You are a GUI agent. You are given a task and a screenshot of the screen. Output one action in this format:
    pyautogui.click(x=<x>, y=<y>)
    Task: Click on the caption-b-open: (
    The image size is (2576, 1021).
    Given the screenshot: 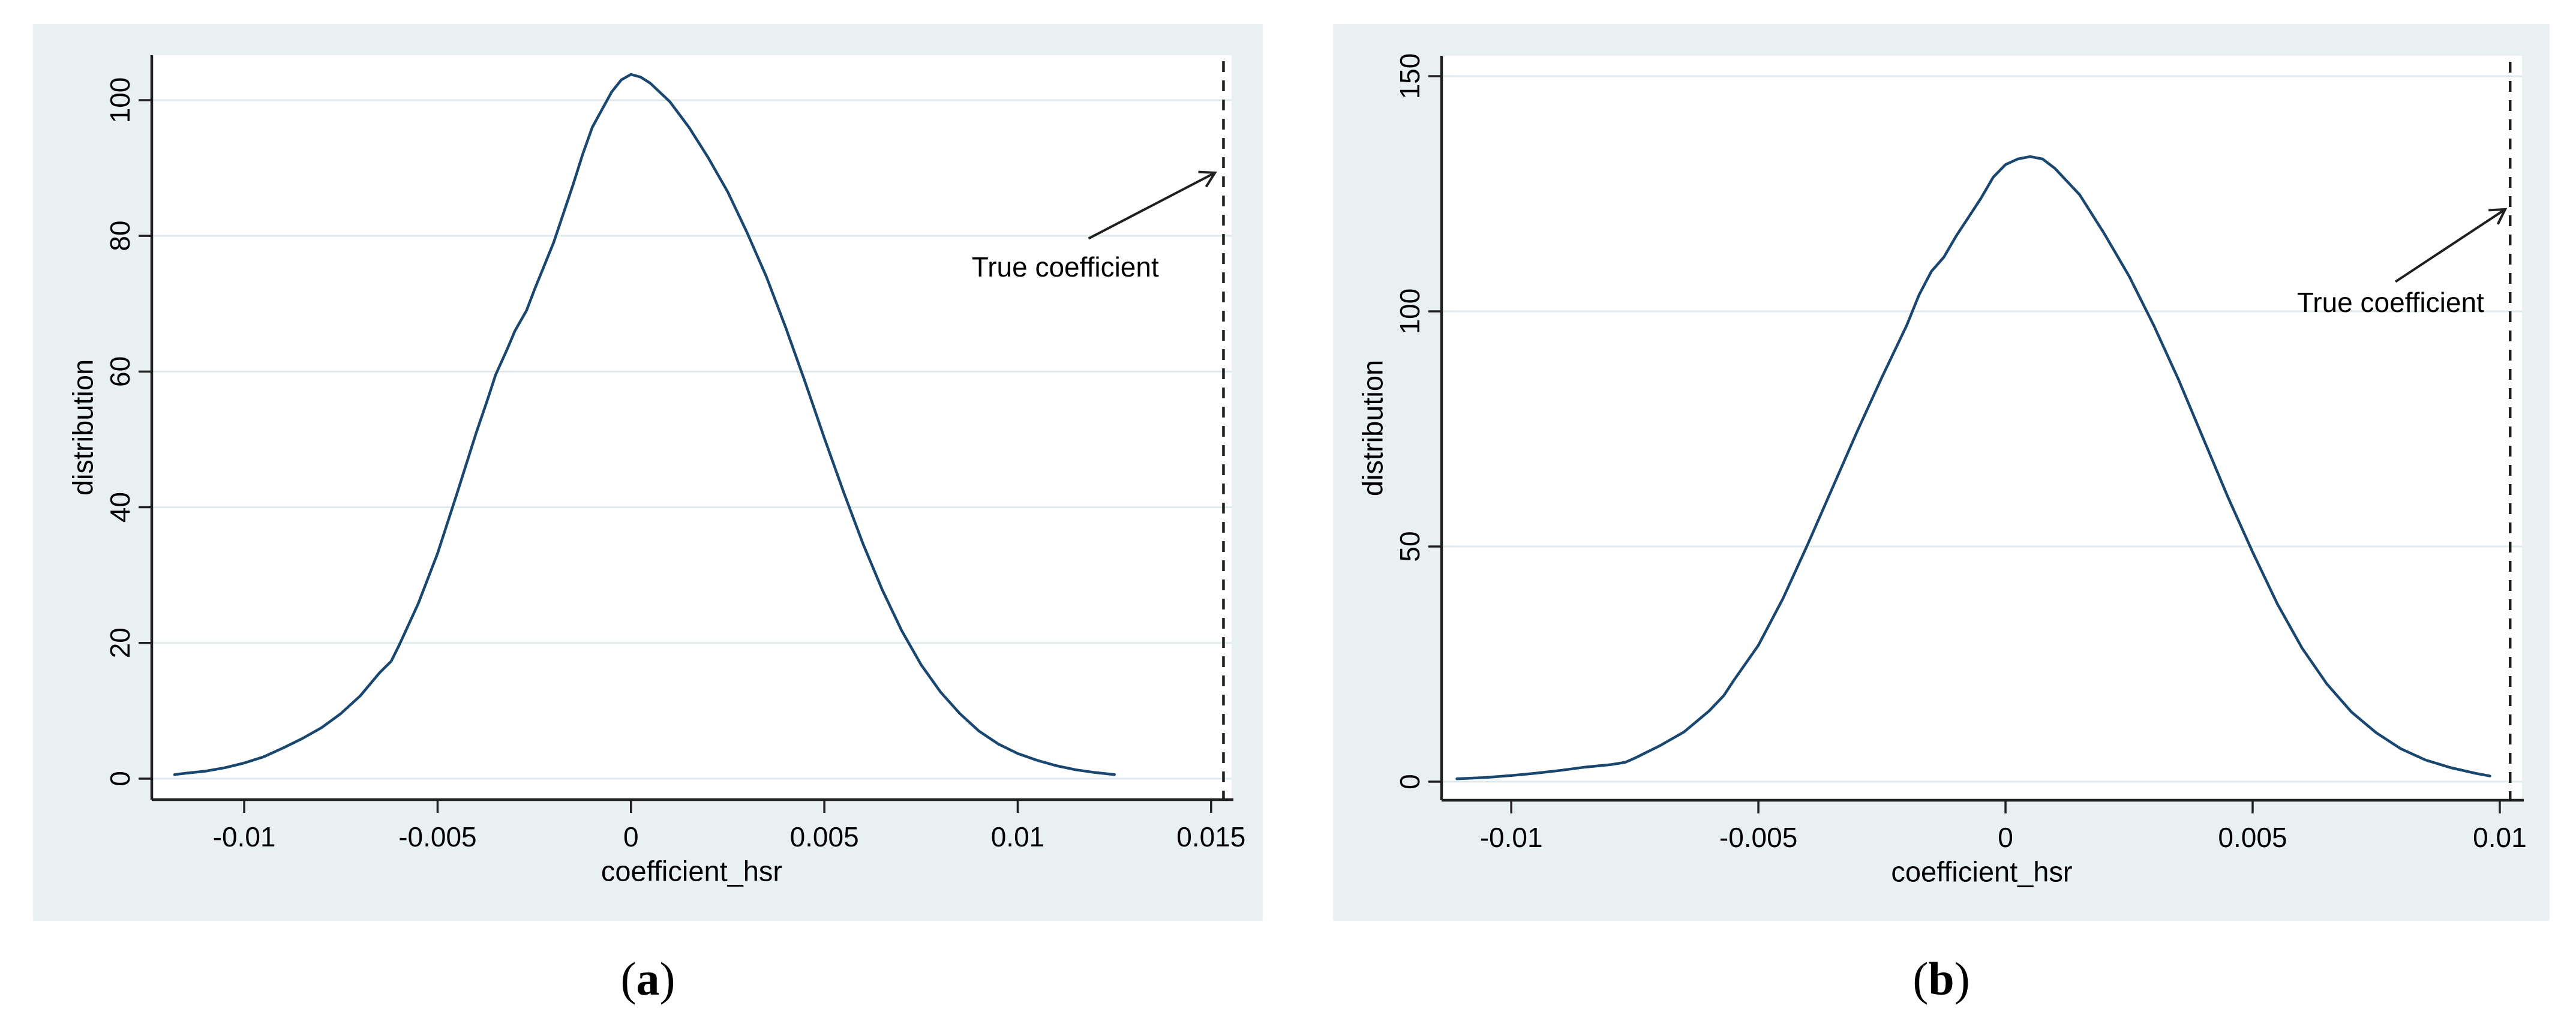 What is the action you would take?
    pyautogui.click(x=1921, y=979)
    